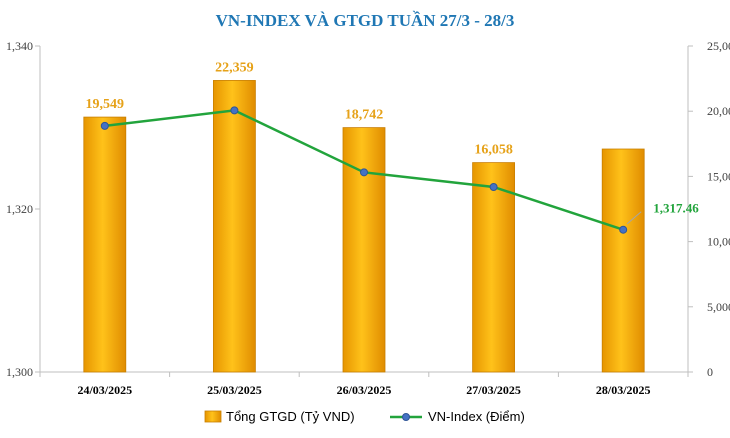  Describe the element at coordinates (676, 208) in the screenshot. I see `line-value-label: 1,317.46` at that location.